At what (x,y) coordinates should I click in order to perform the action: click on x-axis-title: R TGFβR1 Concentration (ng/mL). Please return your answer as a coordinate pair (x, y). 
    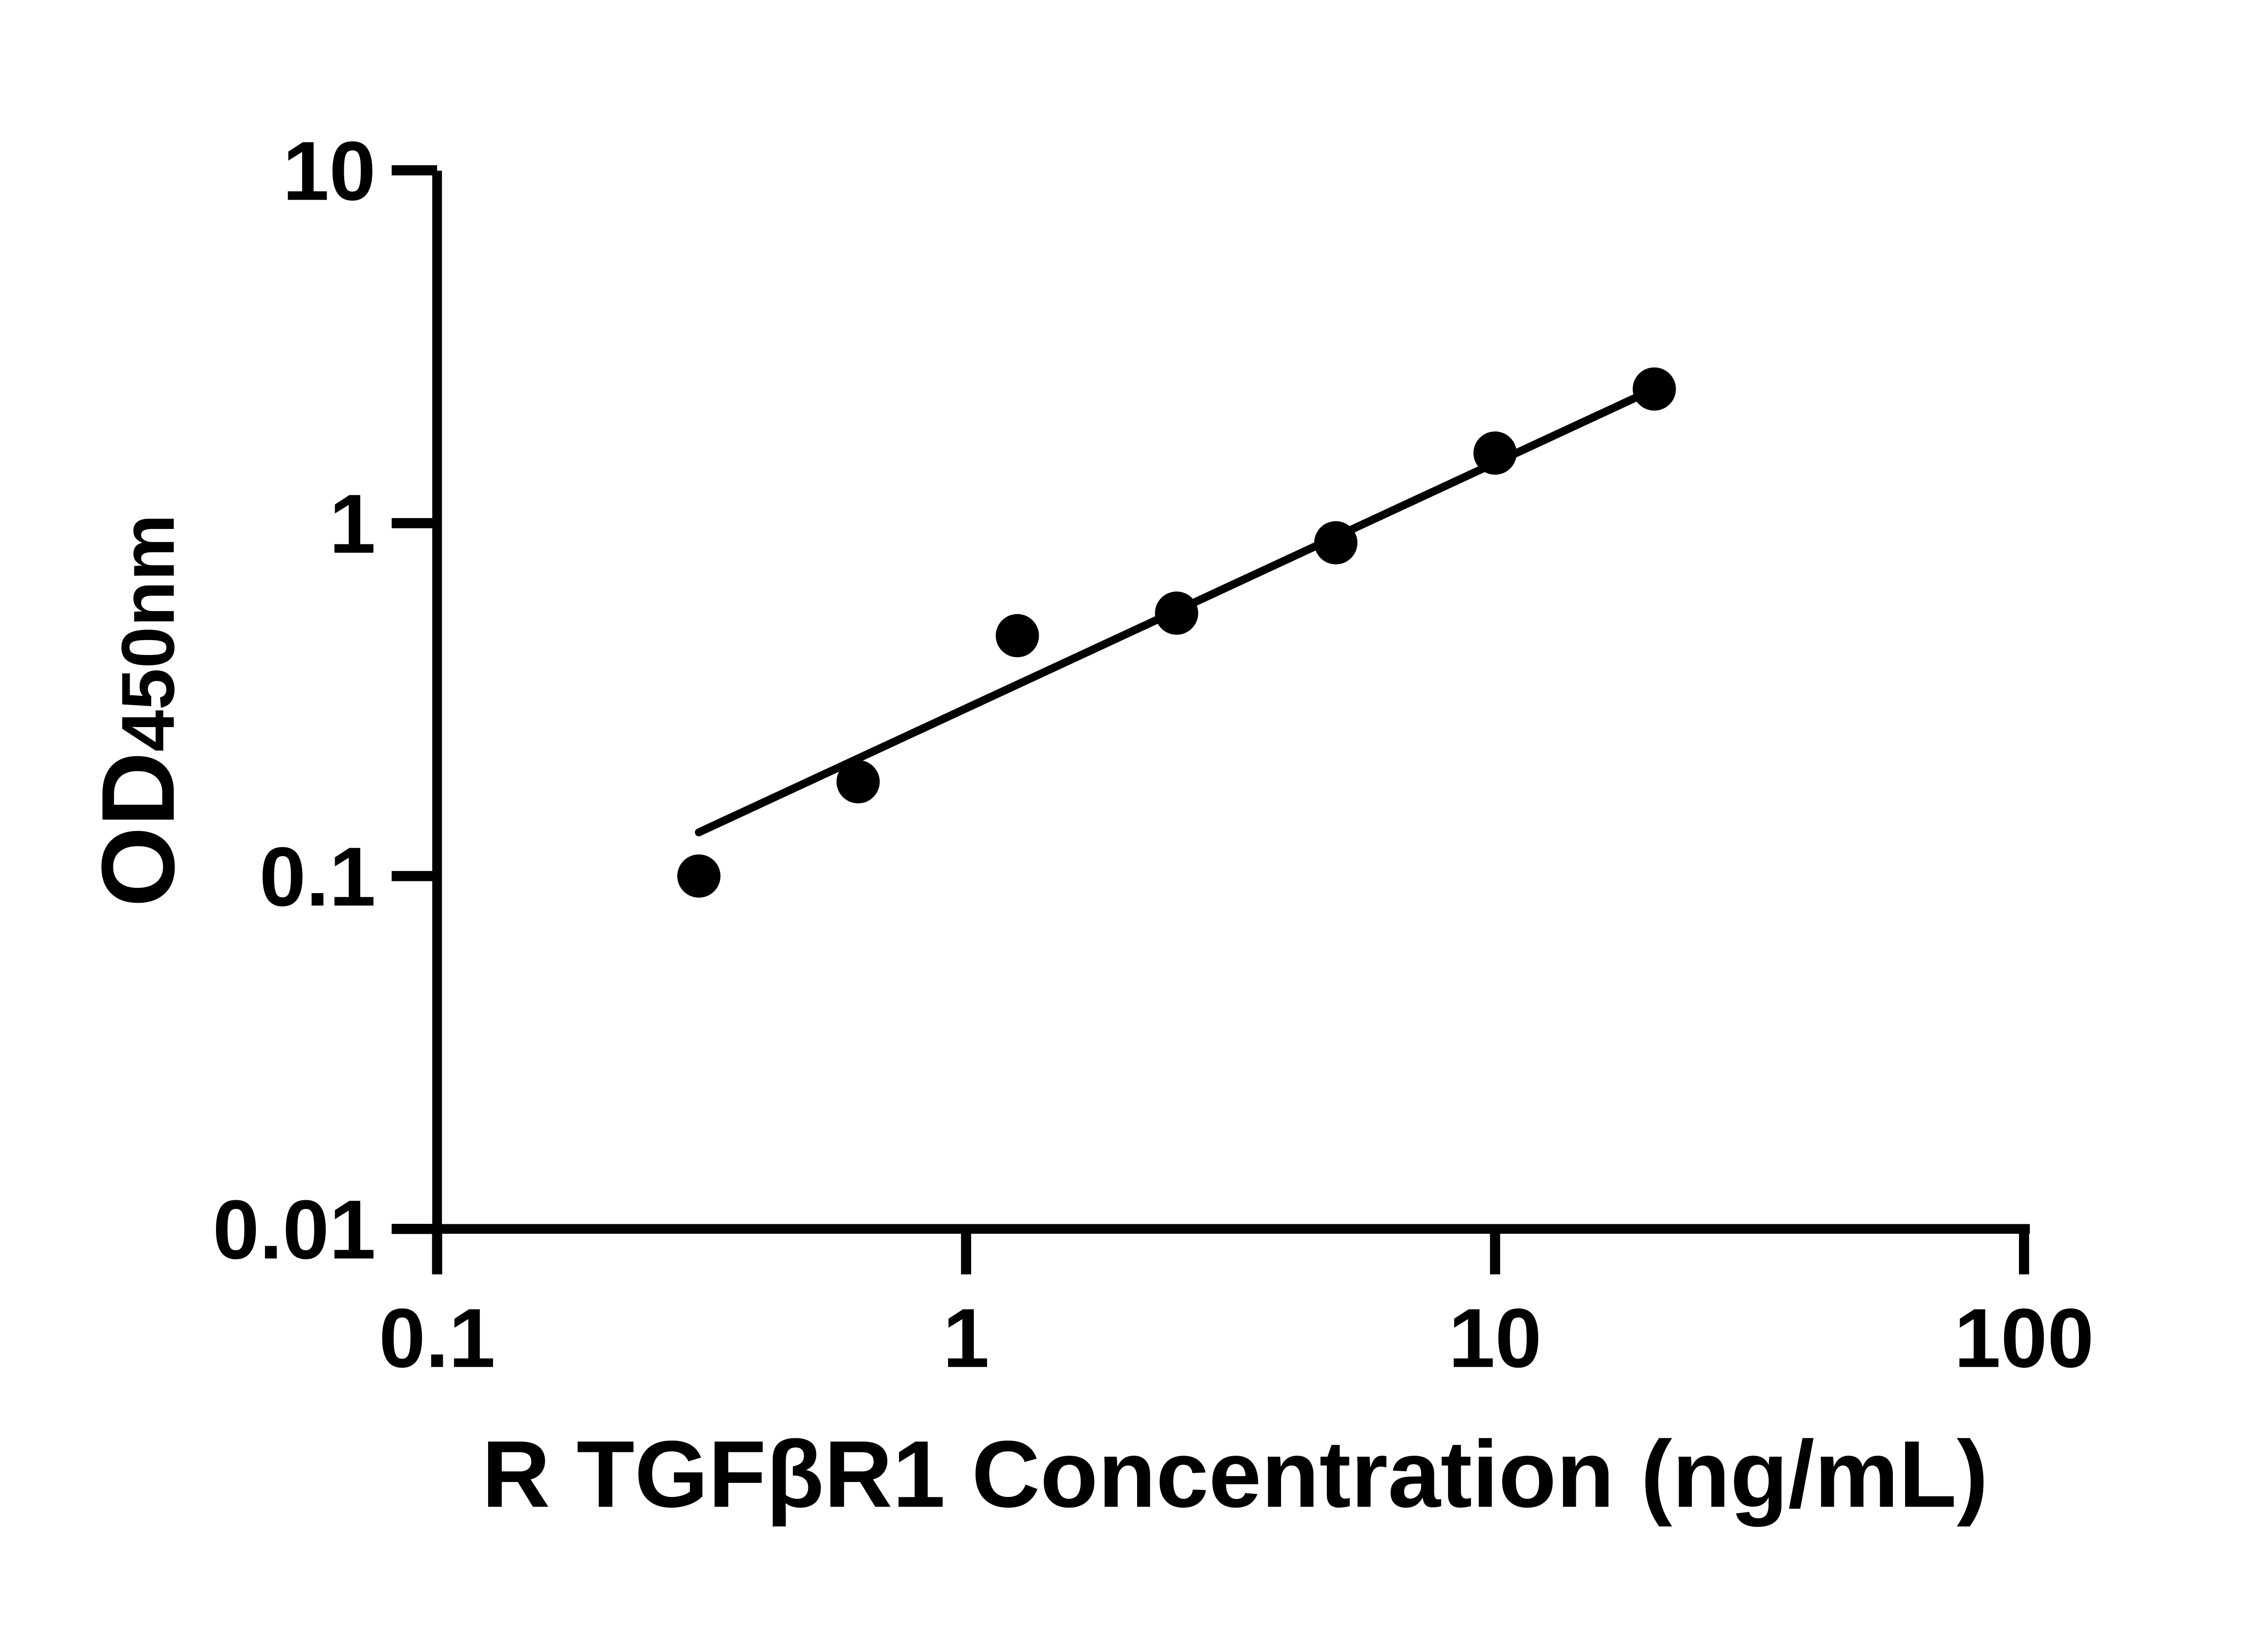
    Looking at the image, I should click on (1235, 1474).